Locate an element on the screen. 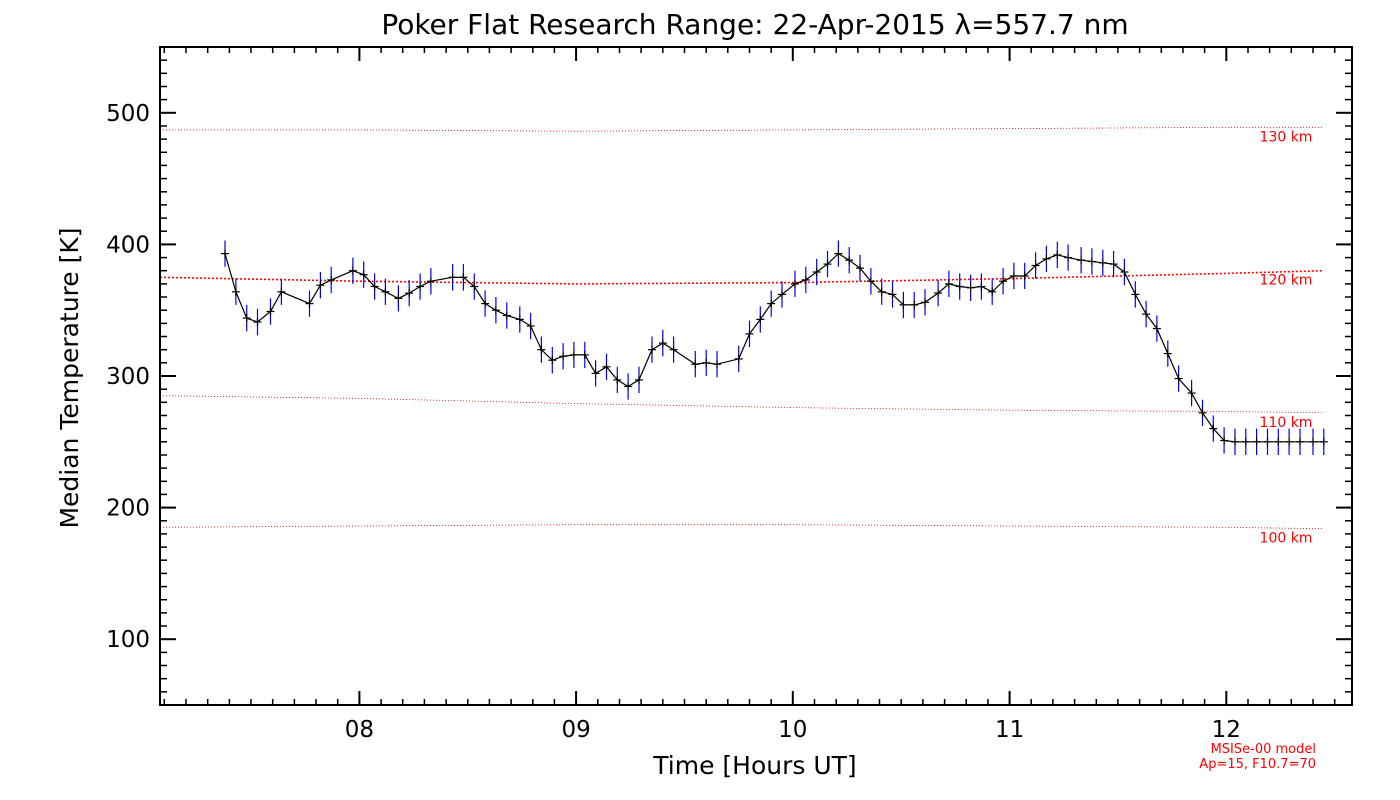 This screenshot has width=1400, height=800. x-tick-label: 08 is located at coordinates (359, 730).